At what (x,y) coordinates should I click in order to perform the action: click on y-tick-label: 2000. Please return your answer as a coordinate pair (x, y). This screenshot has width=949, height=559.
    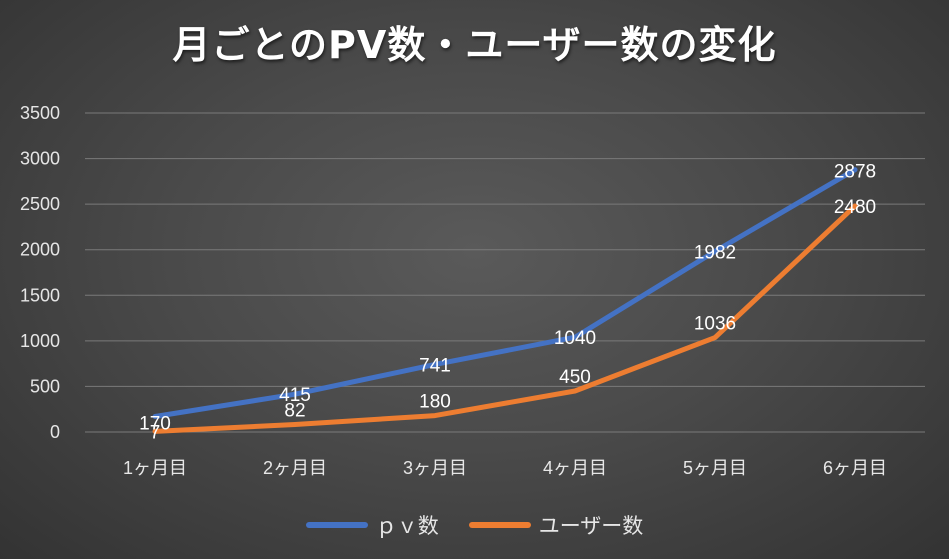
    Looking at the image, I should click on (40, 250).